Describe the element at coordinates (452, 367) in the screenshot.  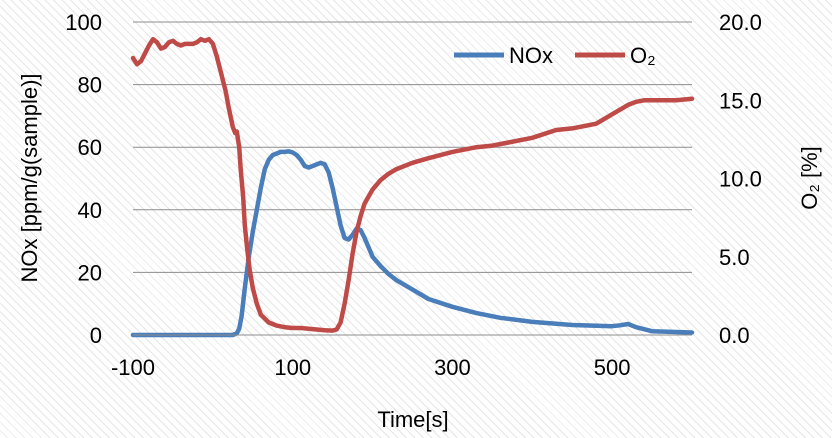
I see `x-tick-label: 300` at that location.